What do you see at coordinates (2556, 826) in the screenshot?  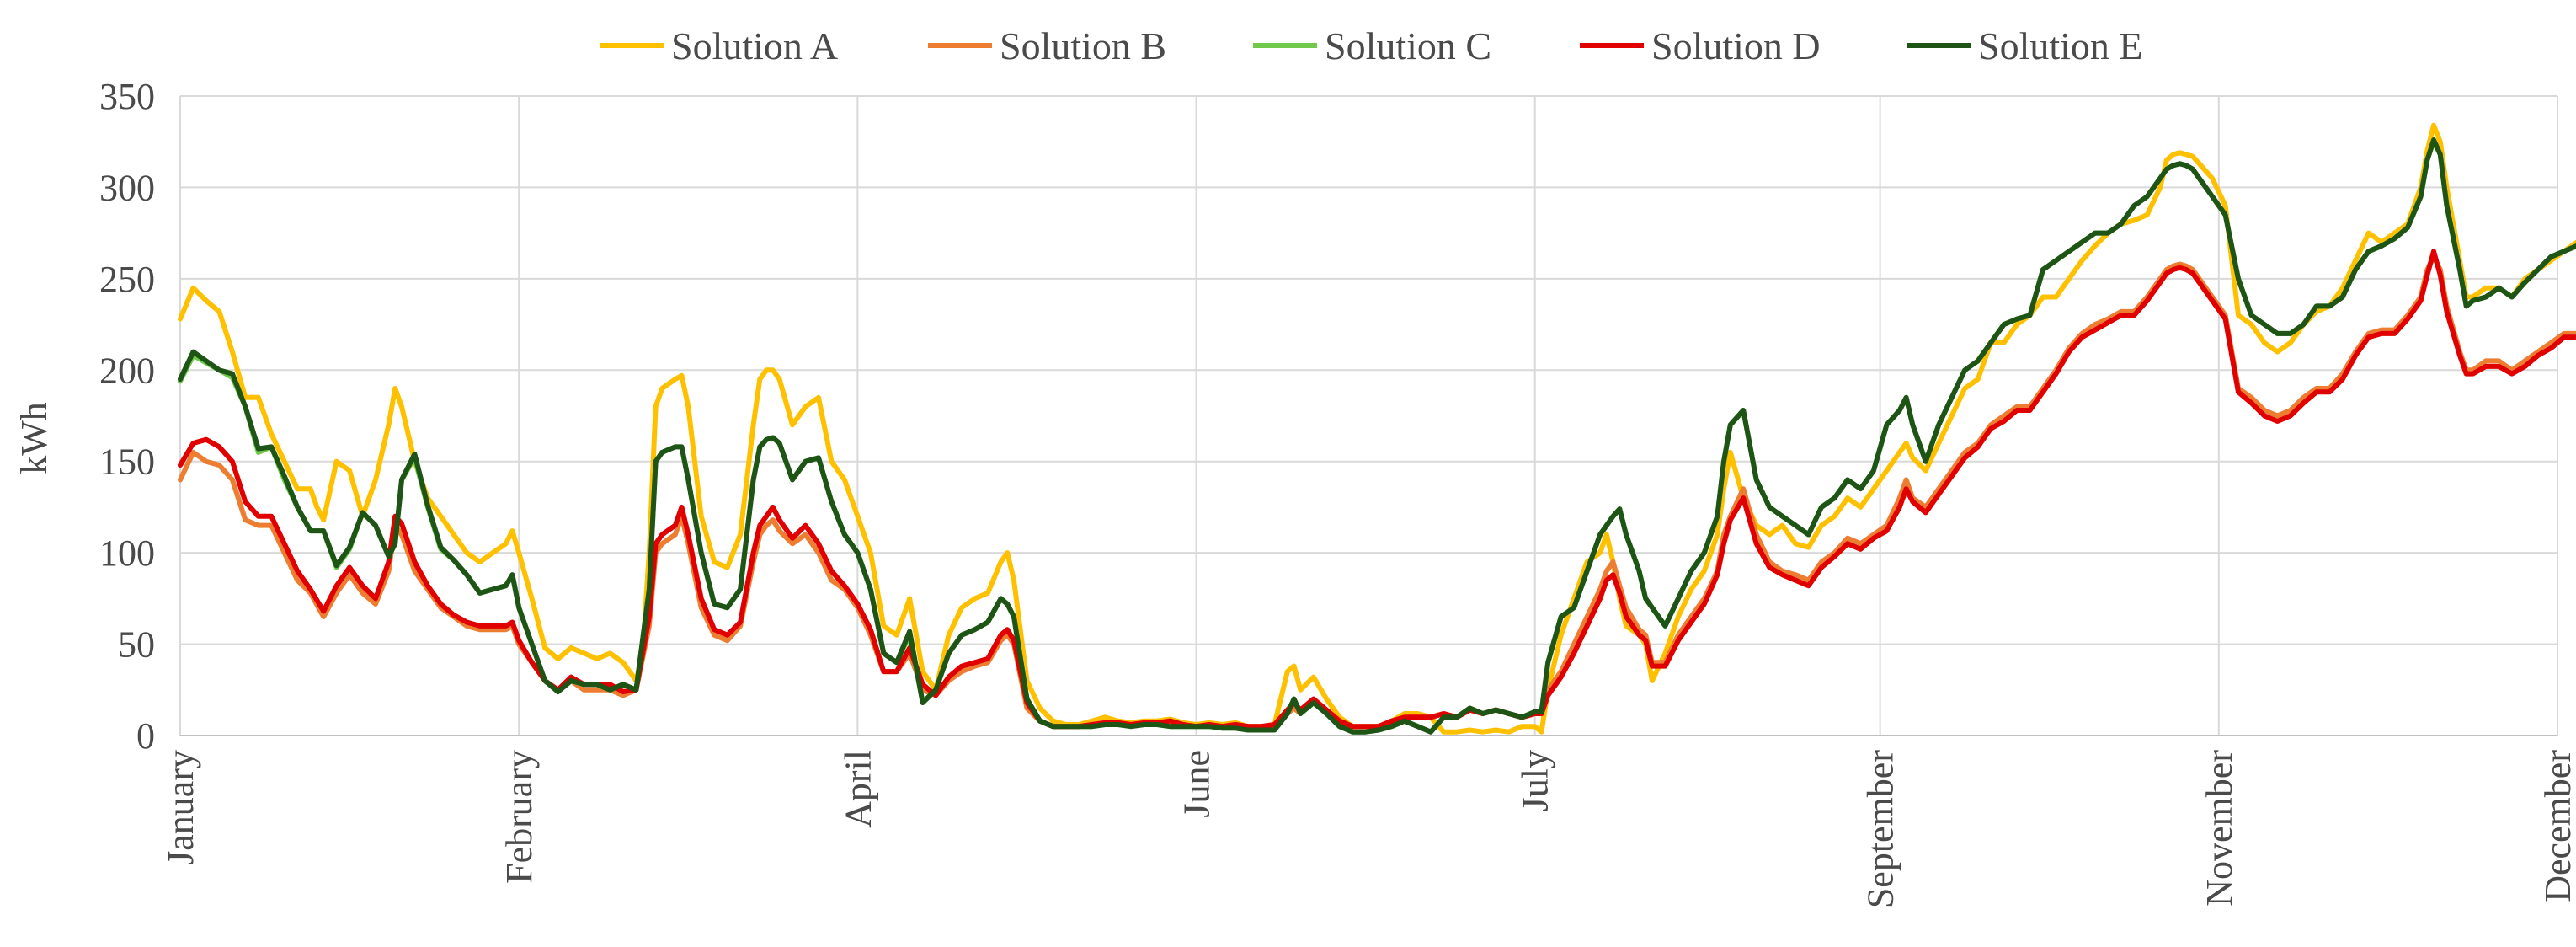 I see `x-tick-label: December` at bounding box center [2556, 826].